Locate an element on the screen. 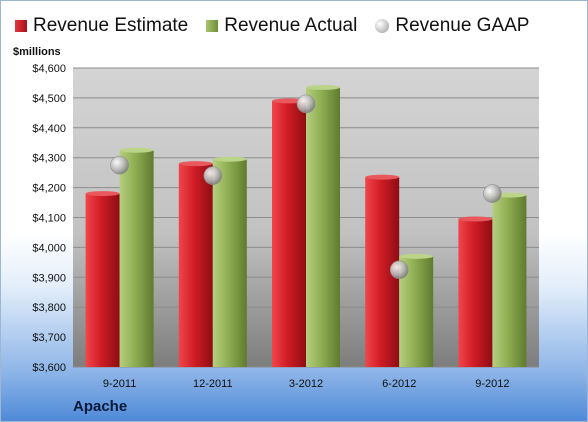  legend-item-estimate: Revenue Estimate is located at coordinates (101, 26).